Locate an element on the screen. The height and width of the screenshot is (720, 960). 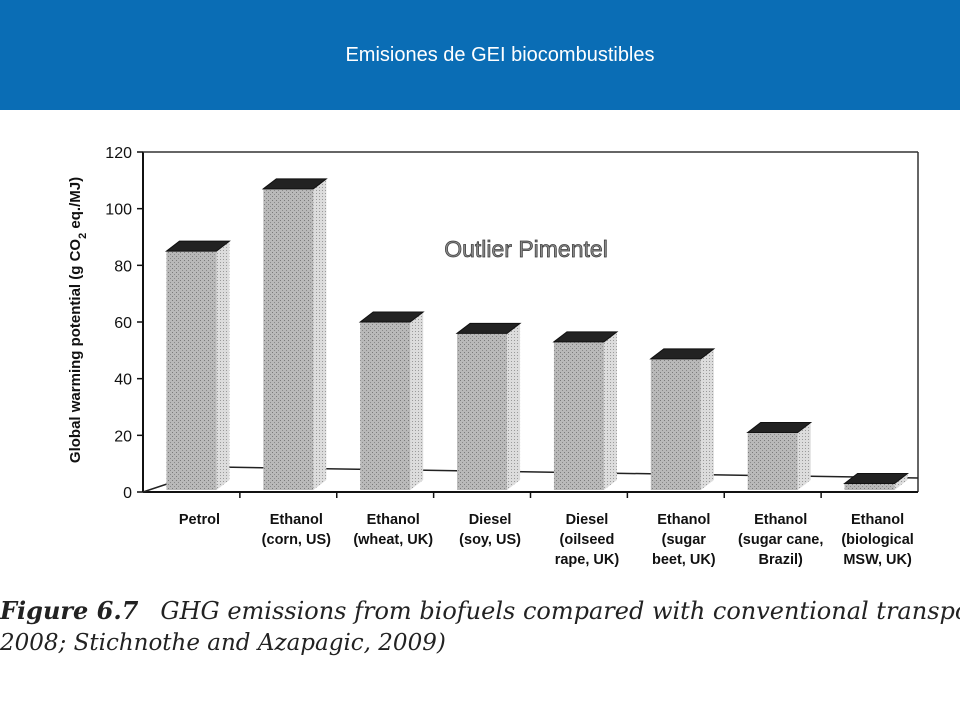
x-category-label: Ethanol (sugar beet, UK) is located at coordinates (684, 540).